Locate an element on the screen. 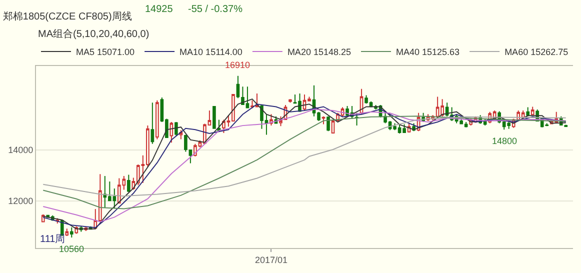  legend-label: MA40 15125.63 is located at coordinates (428, 52).